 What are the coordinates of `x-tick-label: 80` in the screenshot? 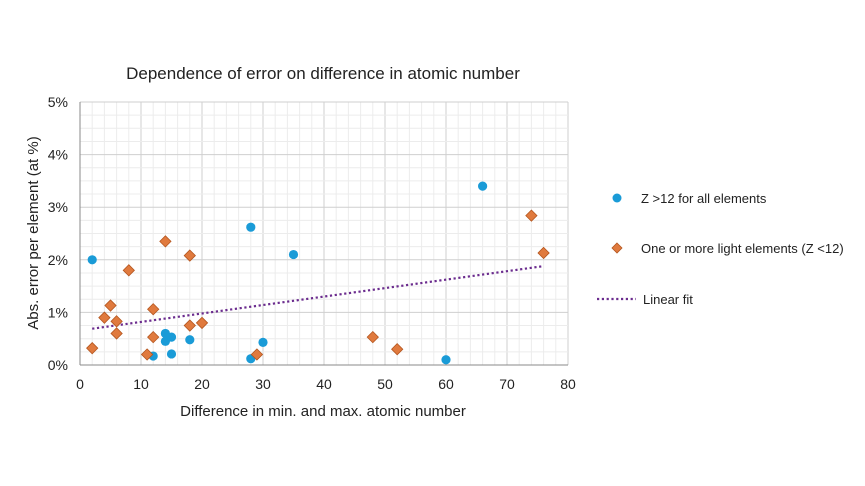 It's located at (568, 384).